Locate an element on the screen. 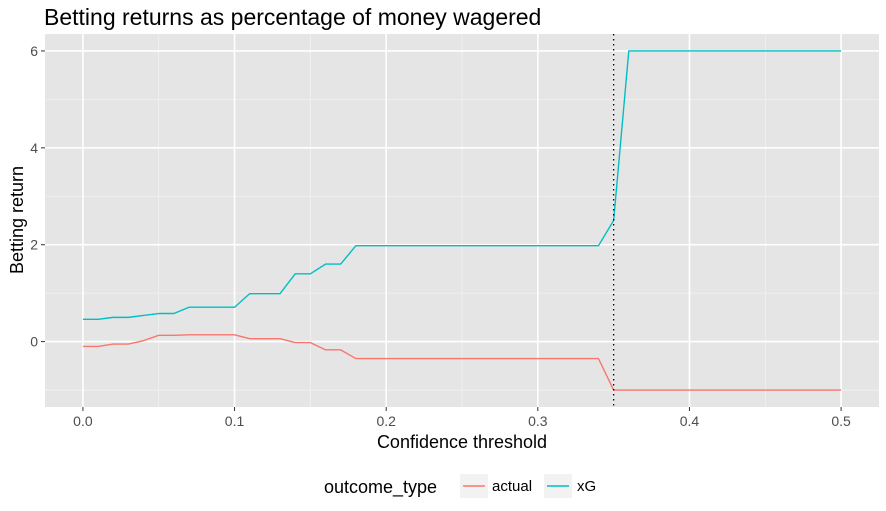 The image size is (886, 511). legend-title: outcome_type is located at coordinates (380, 487).